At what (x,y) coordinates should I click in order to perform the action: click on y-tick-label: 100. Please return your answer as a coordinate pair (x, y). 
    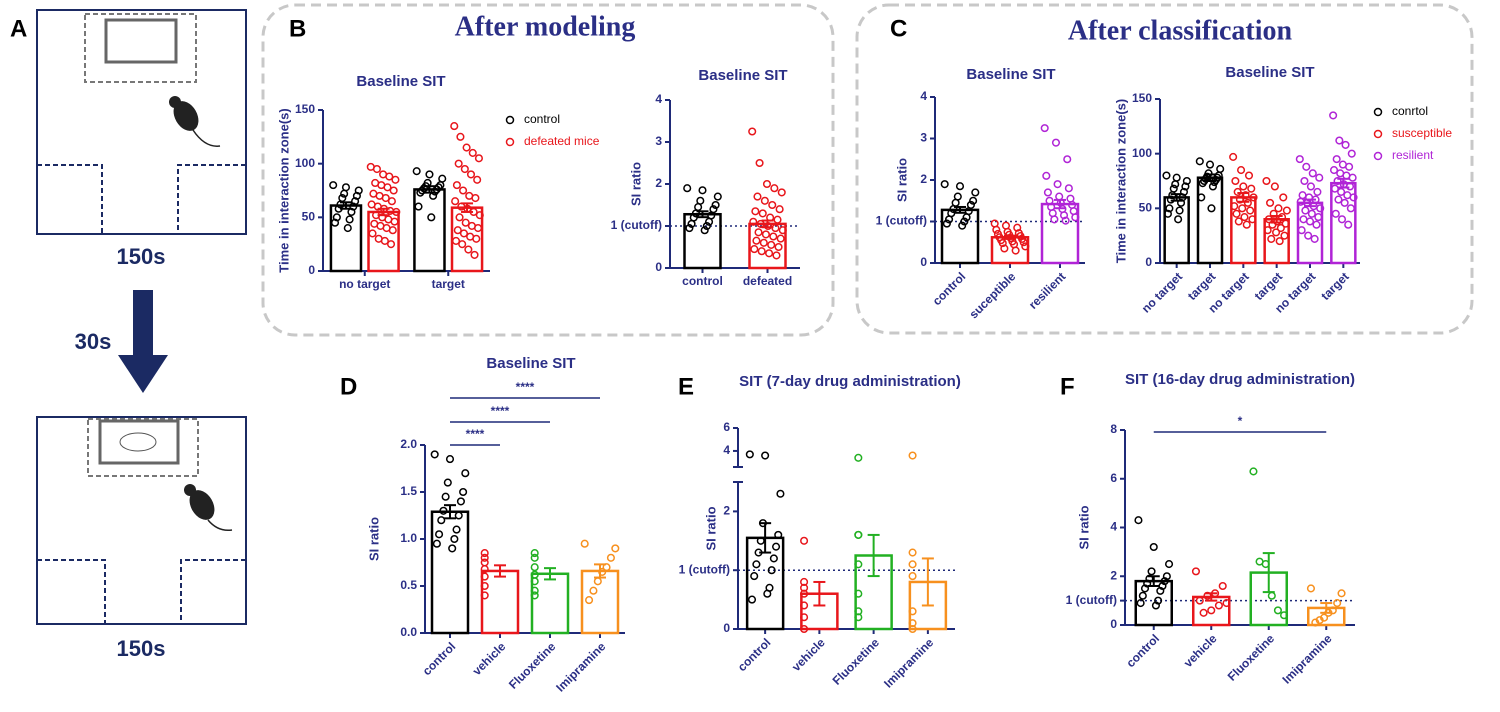
    Looking at the image, I should click on (305, 163).